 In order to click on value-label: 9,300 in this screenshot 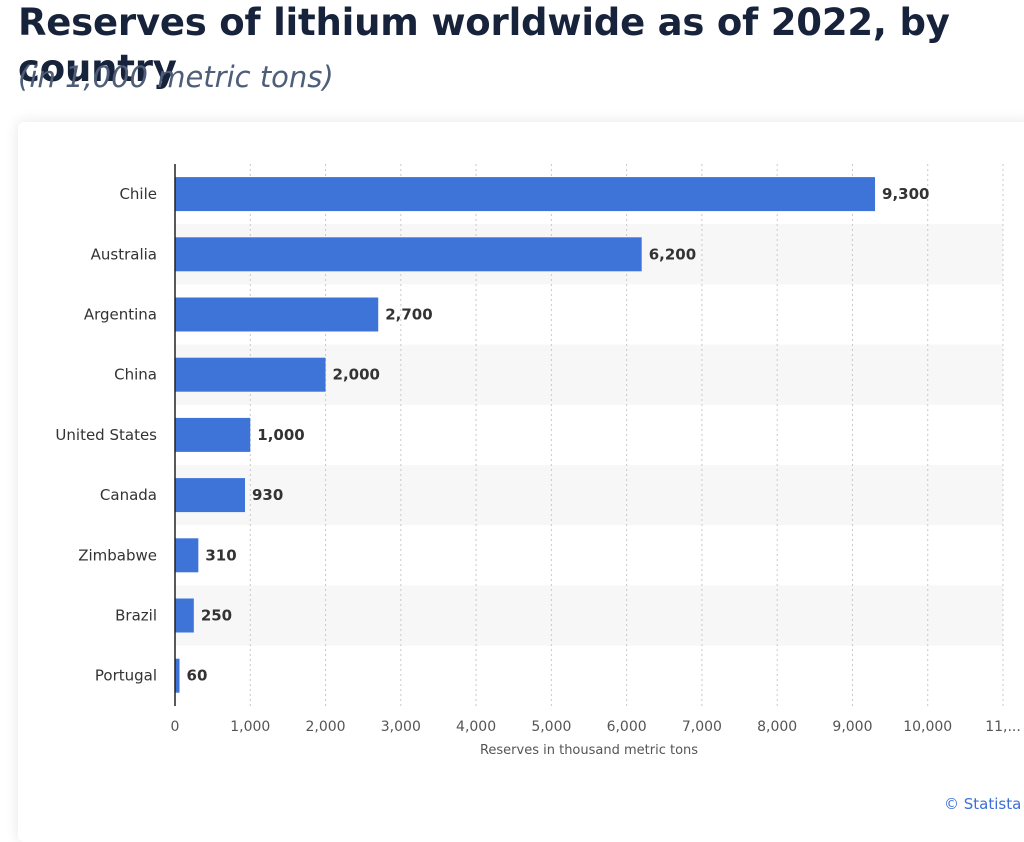, I will do `click(905, 194)`.